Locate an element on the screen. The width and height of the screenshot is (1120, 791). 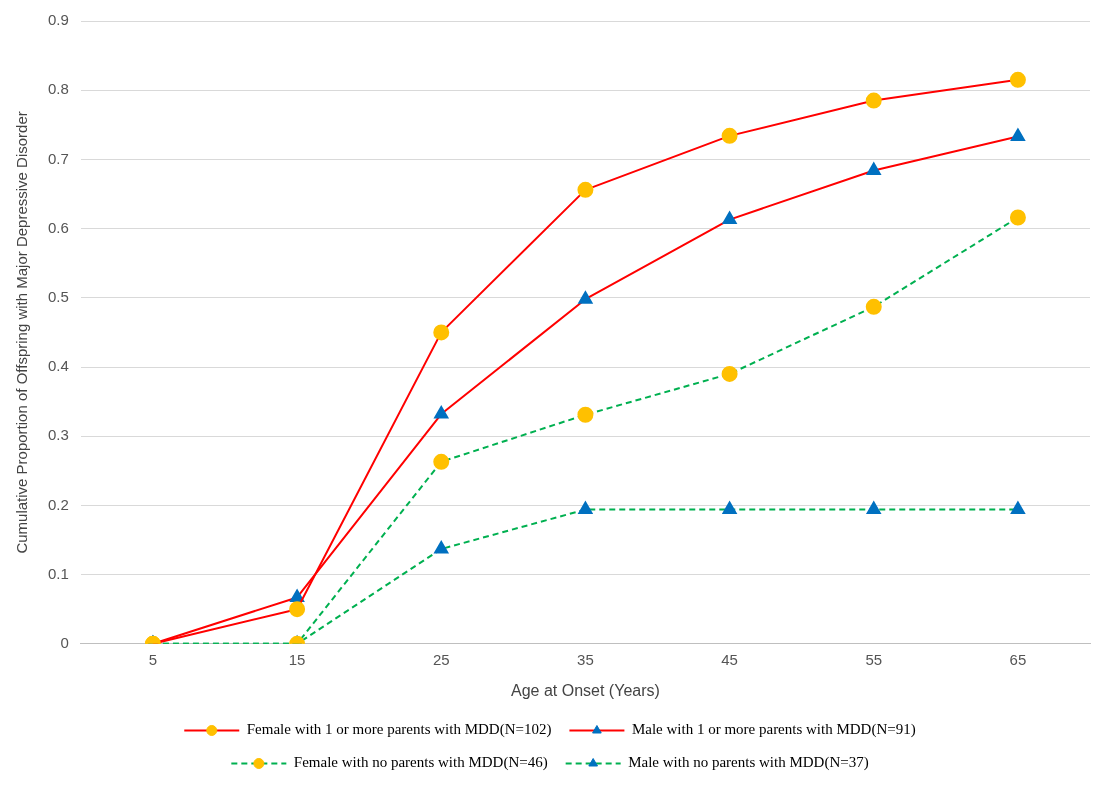
y-tick-label: 0.3 is located at coordinates (58, 435).